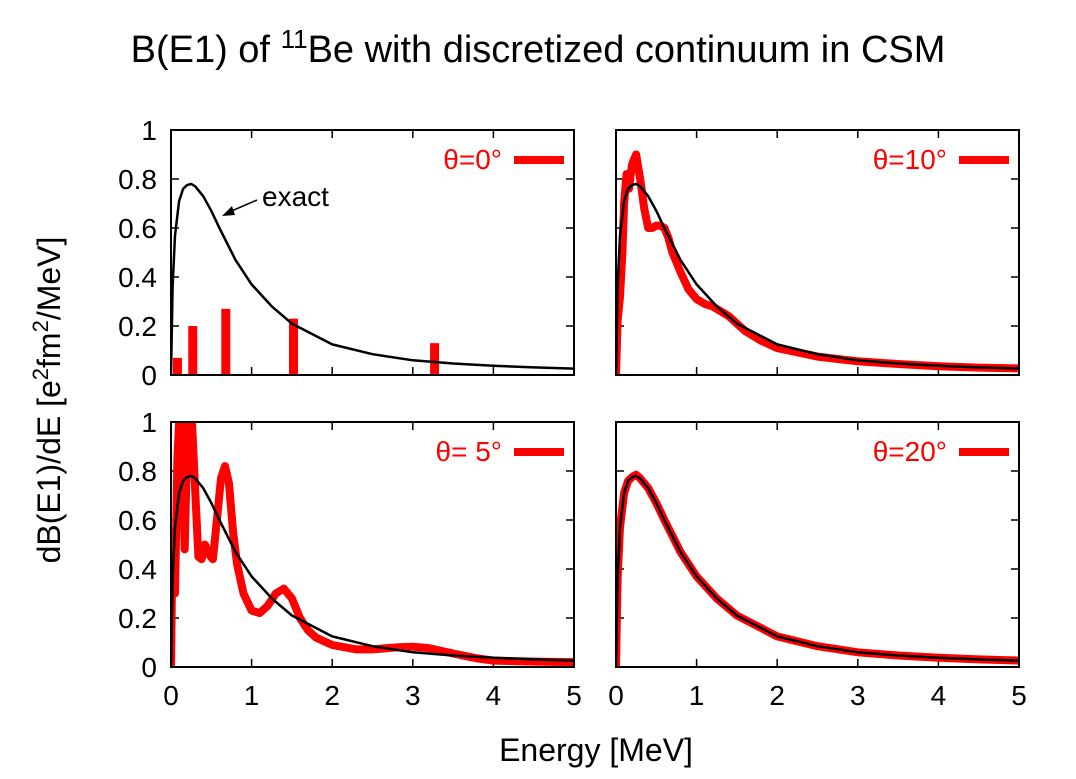 The image size is (1076, 779). What do you see at coordinates (40, 326) in the screenshot?
I see `ylabel-sup2: 2` at bounding box center [40, 326].